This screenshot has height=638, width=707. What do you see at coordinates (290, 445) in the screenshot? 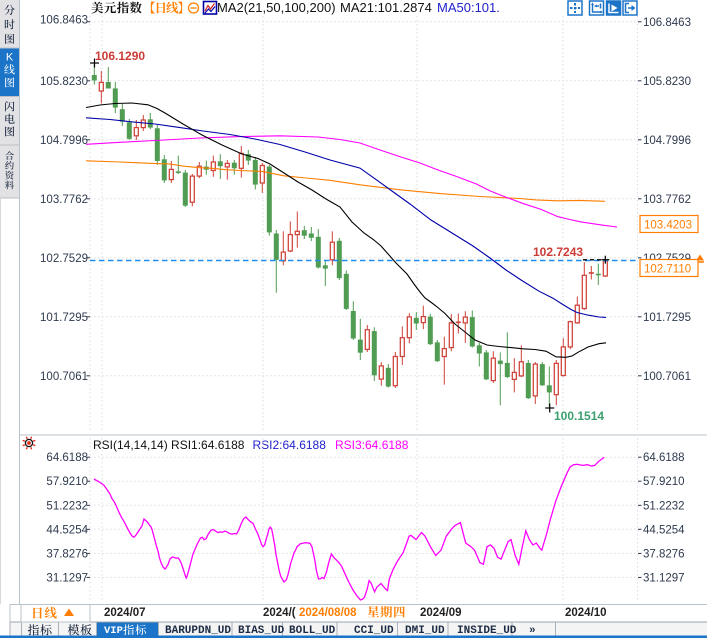
I see `svg-text: RSI2:64.6188` at bounding box center [290, 445].